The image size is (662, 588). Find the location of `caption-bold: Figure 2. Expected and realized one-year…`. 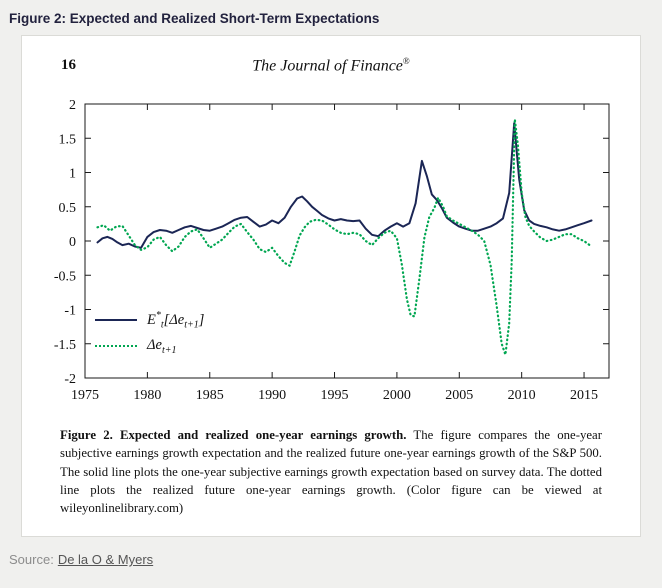

caption-bold: Figure 2. Expected and realized one-year… is located at coordinates (233, 435).